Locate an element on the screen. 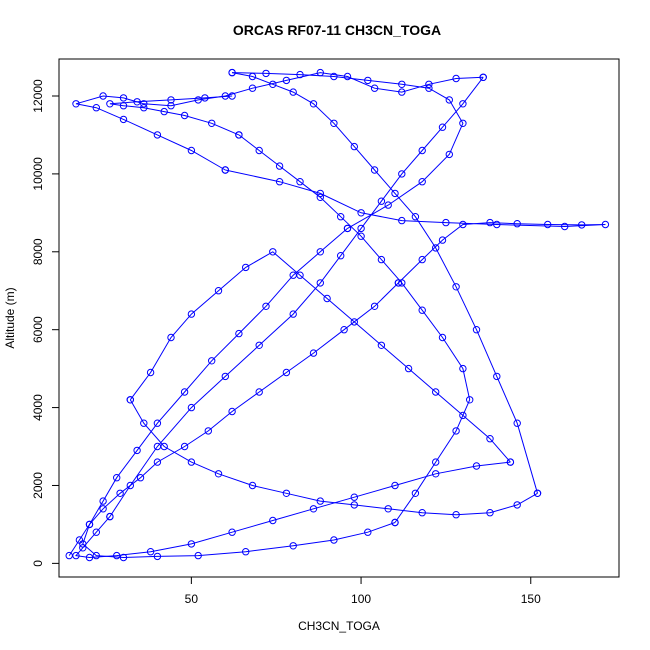 The image size is (650, 650). x-tick-label: 50 is located at coordinates (192, 599).